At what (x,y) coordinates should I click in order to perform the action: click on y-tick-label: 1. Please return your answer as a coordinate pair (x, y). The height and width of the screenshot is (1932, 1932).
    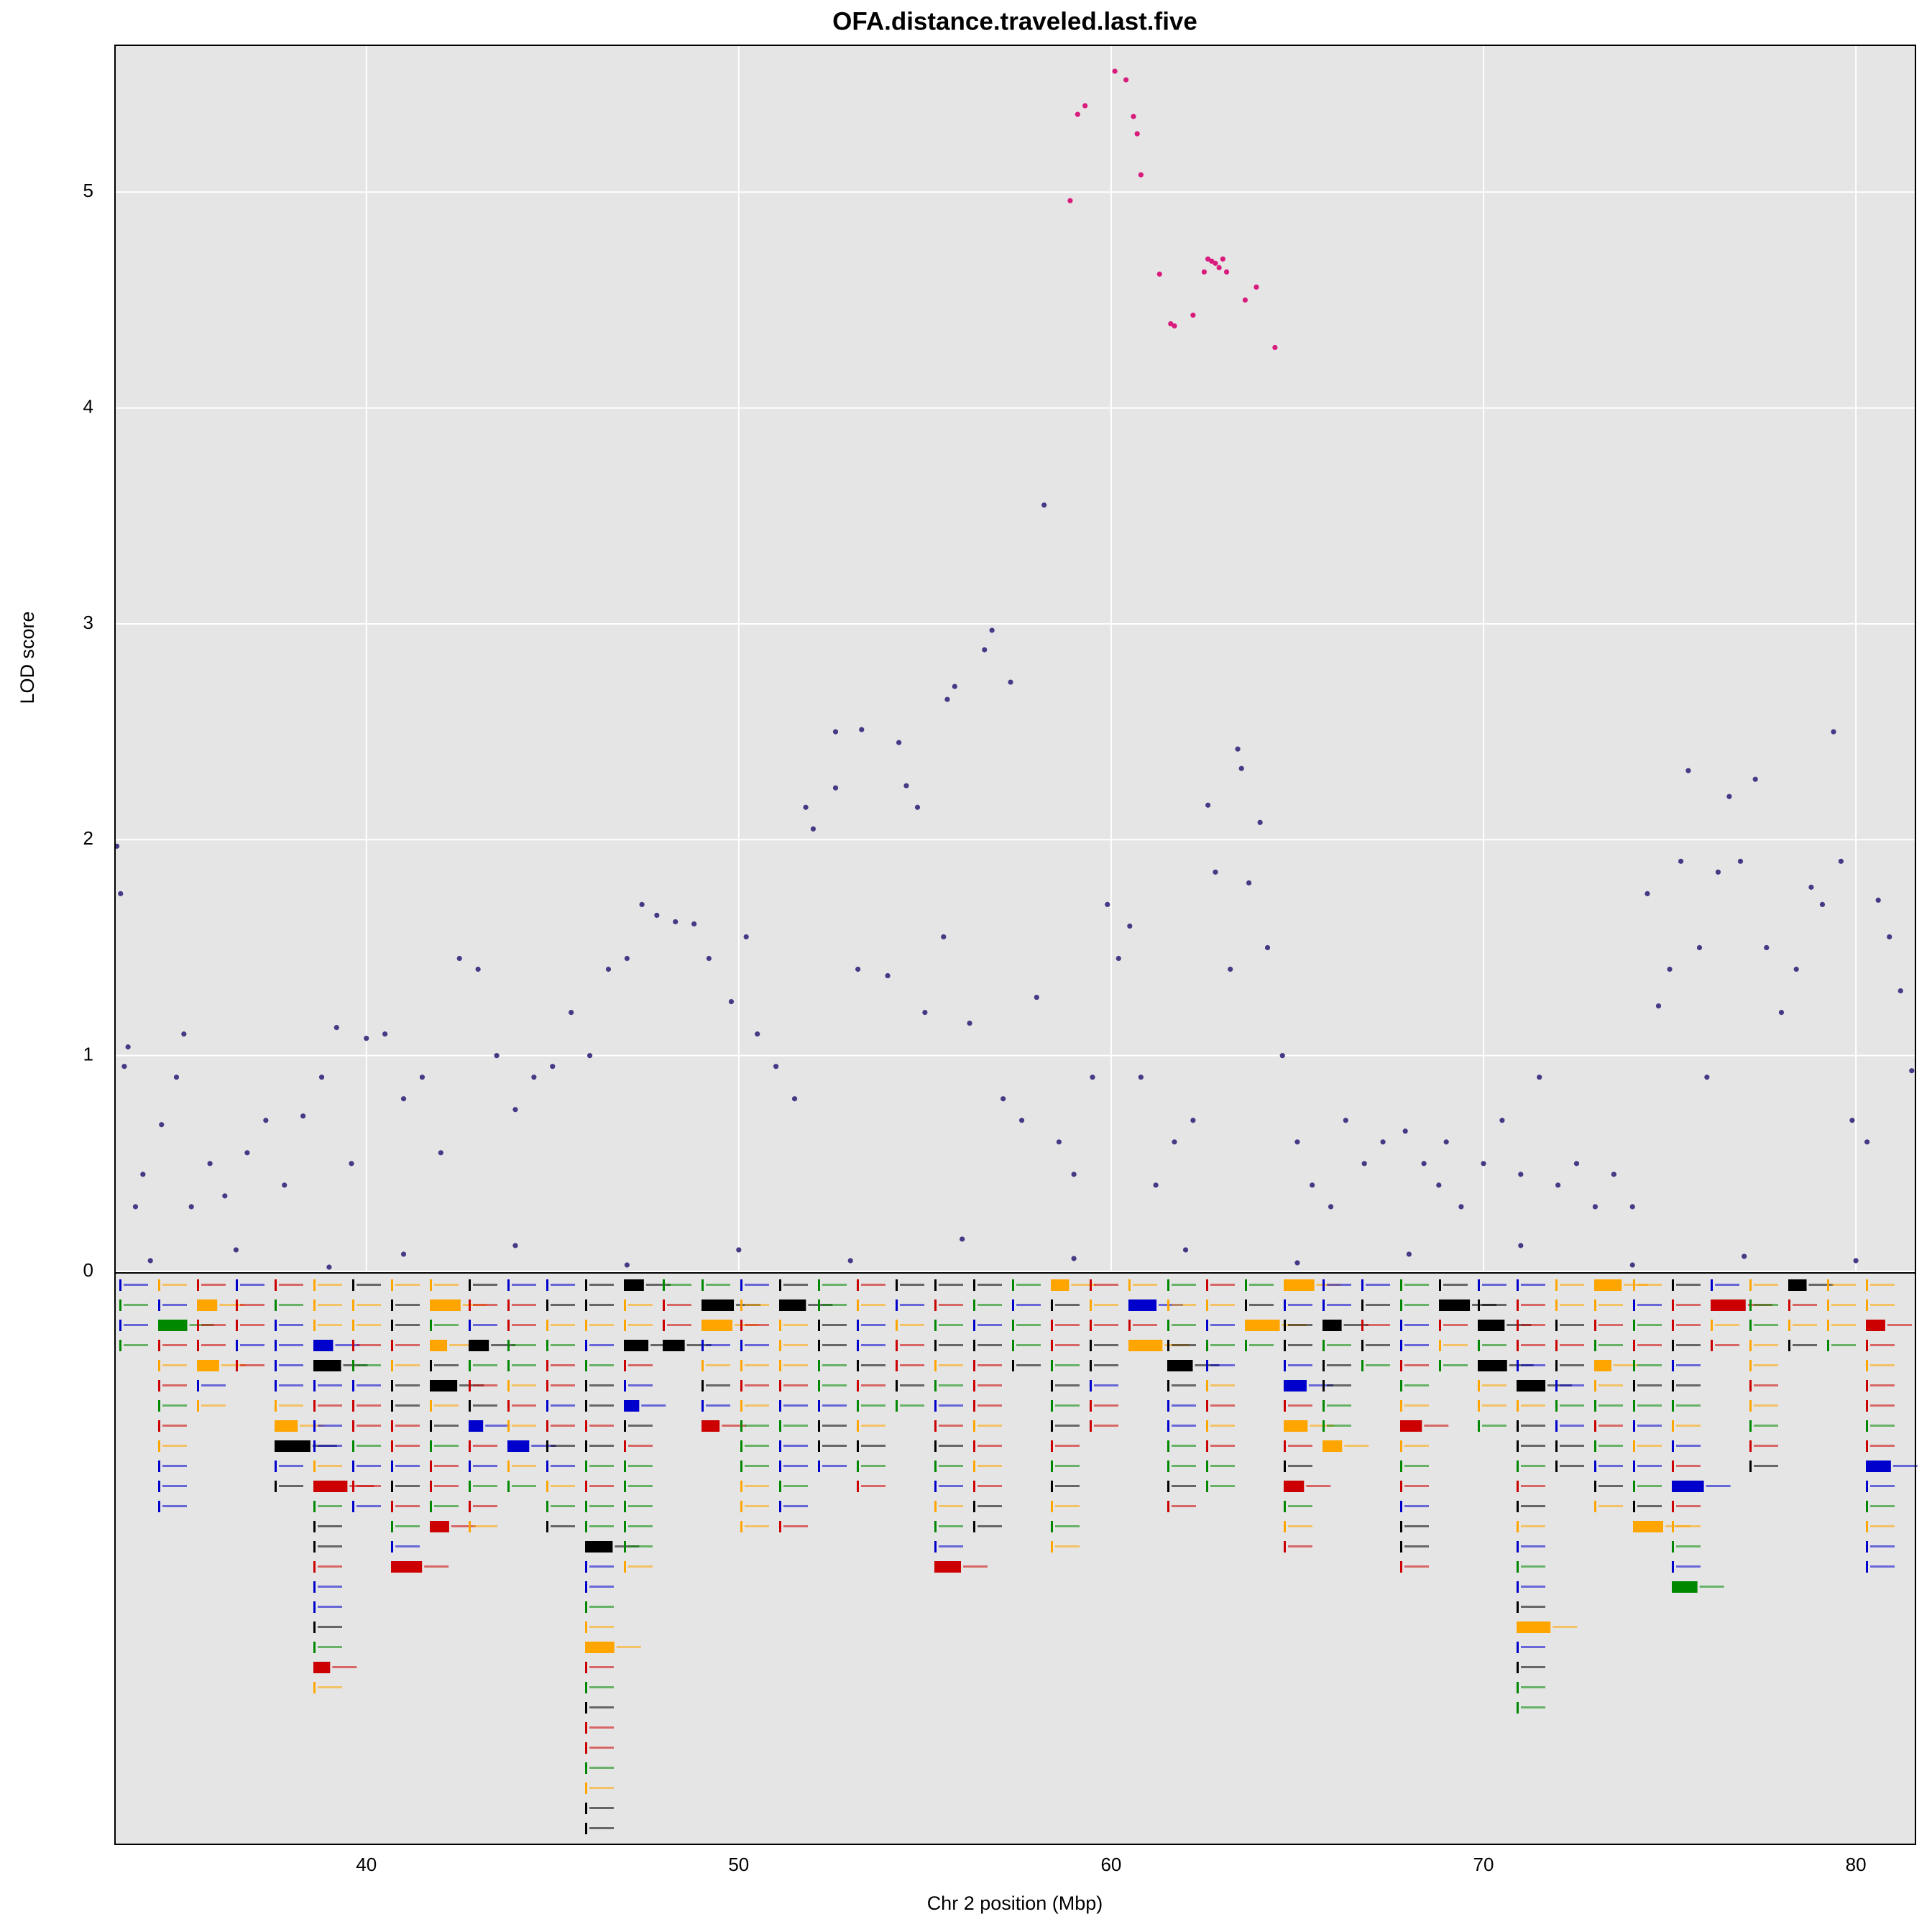
    Looking at the image, I should click on (88, 1054).